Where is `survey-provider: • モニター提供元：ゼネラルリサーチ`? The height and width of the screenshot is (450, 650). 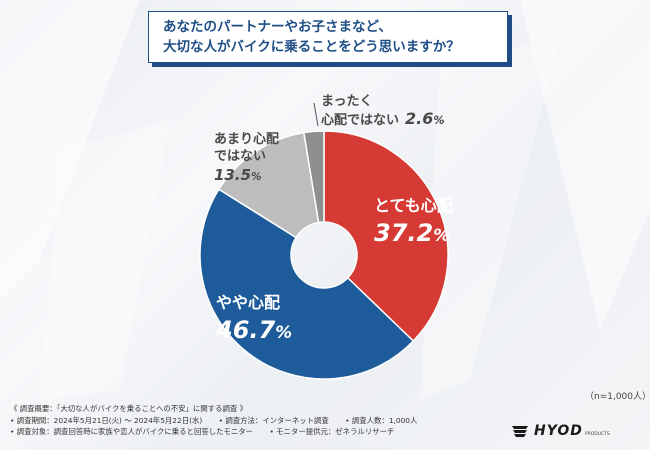 survey-provider: • モニター提供元：ゼネラルリサーチ is located at coordinates (332, 431).